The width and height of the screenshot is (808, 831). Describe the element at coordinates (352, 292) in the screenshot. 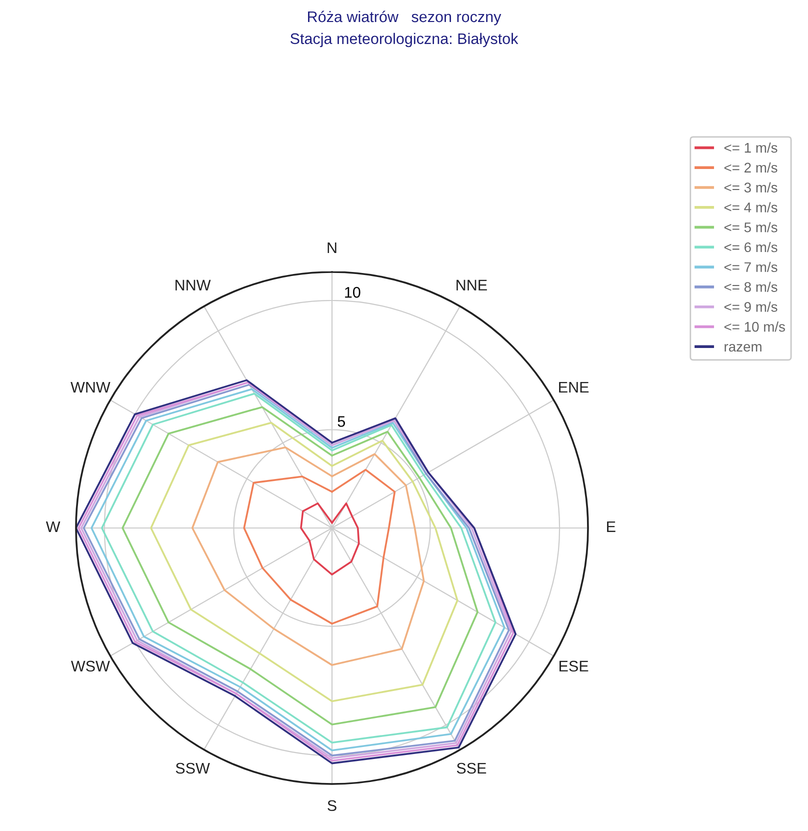

I see `y-tick-label: 10` at that location.